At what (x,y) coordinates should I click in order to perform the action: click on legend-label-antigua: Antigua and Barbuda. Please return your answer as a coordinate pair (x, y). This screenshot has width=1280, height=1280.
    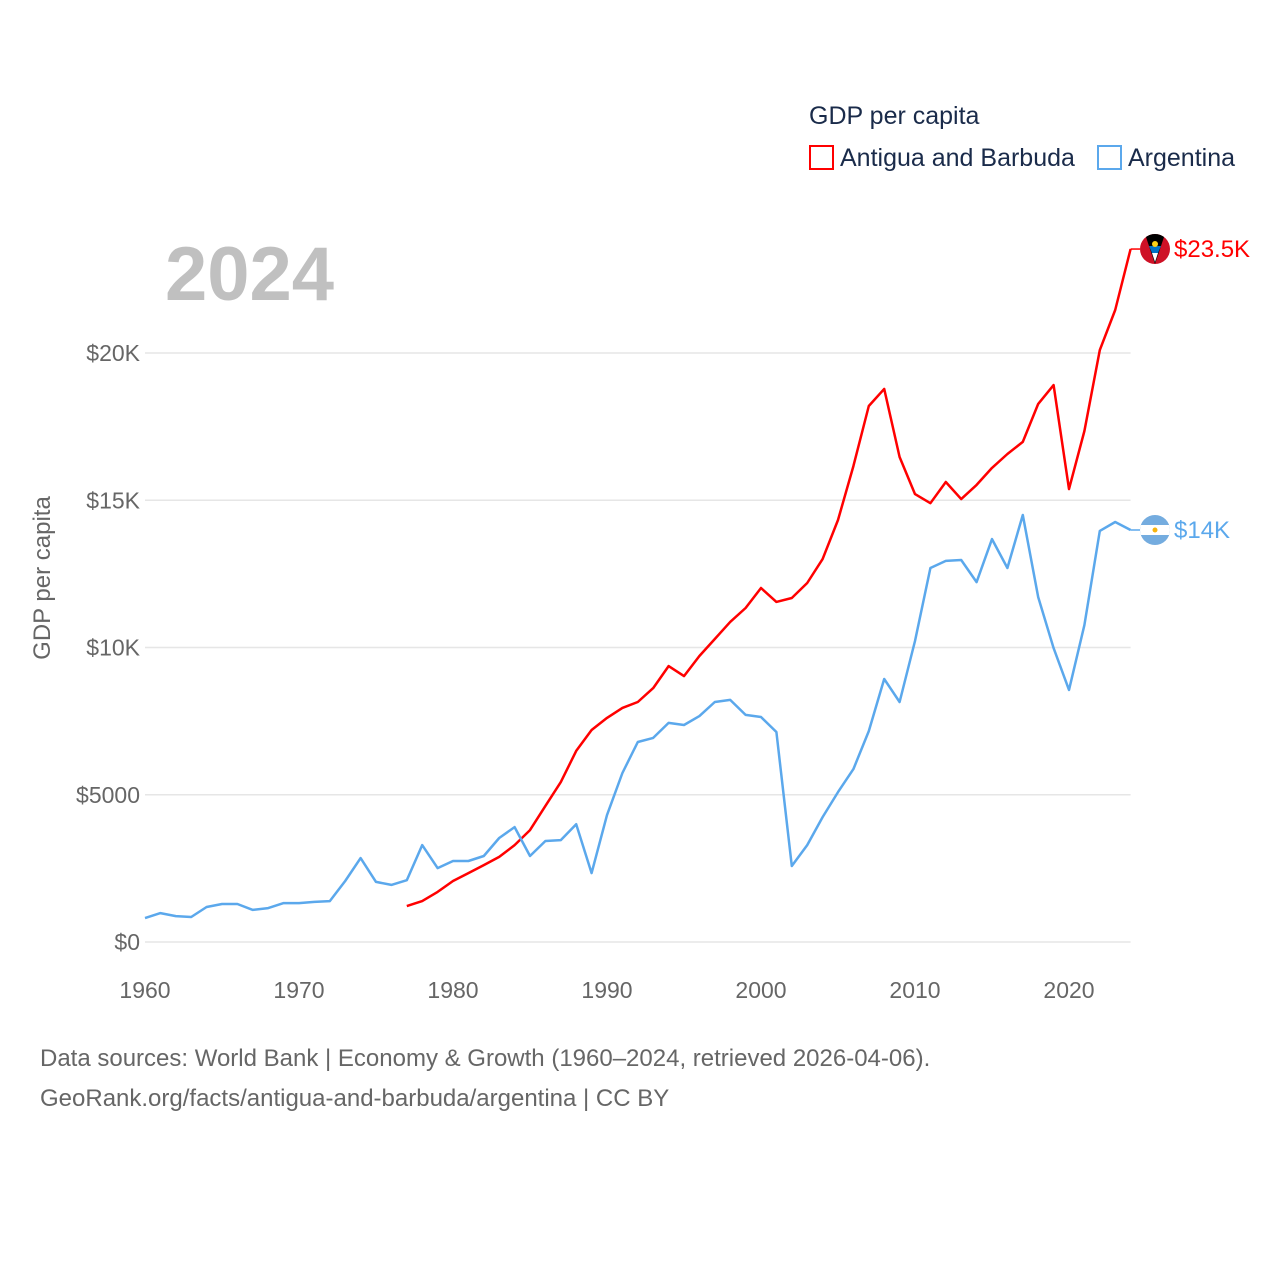
    Looking at the image, I should click on (957, 158).